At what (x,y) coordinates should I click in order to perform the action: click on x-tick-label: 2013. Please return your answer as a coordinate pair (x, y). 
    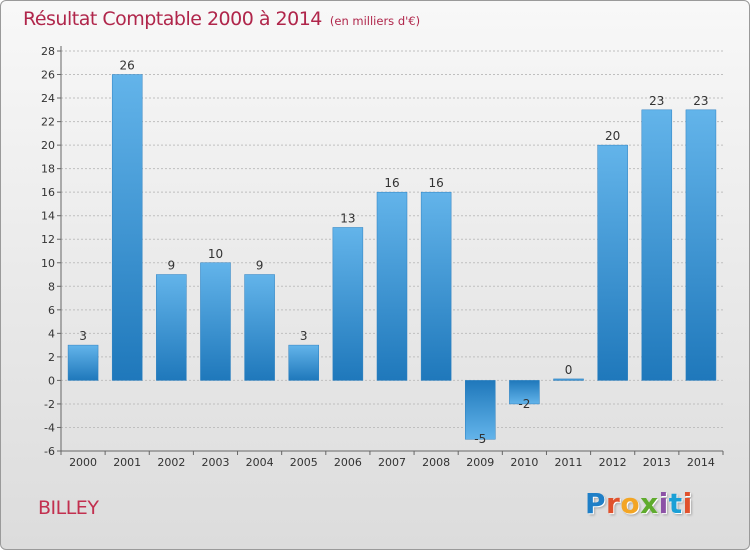
    Looking at the image, I should click on (657, 462).